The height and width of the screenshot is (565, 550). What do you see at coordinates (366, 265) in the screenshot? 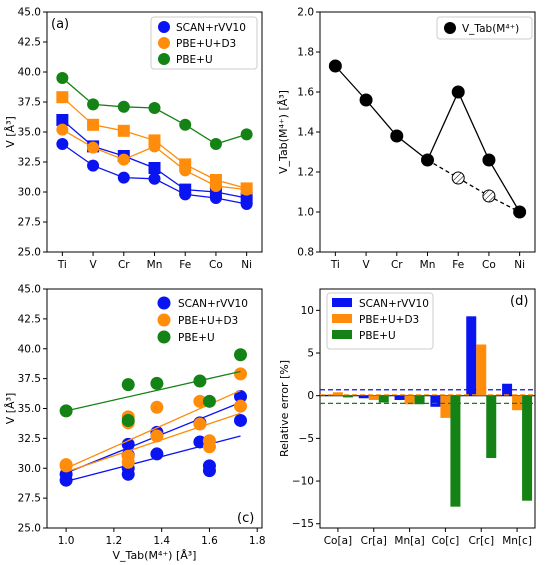
I see `panel-b-xtick-label: V` at bounding box center [366, 265].